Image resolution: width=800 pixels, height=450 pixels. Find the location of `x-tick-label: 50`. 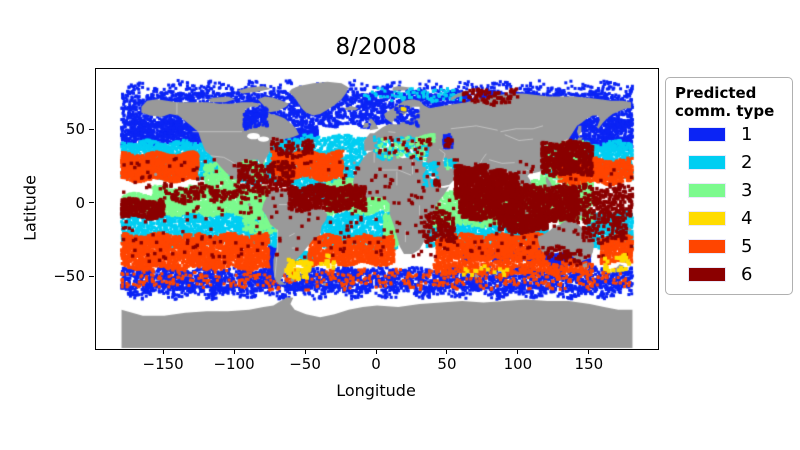

x-tick-label: 50 is located at coordinates (447, 364).